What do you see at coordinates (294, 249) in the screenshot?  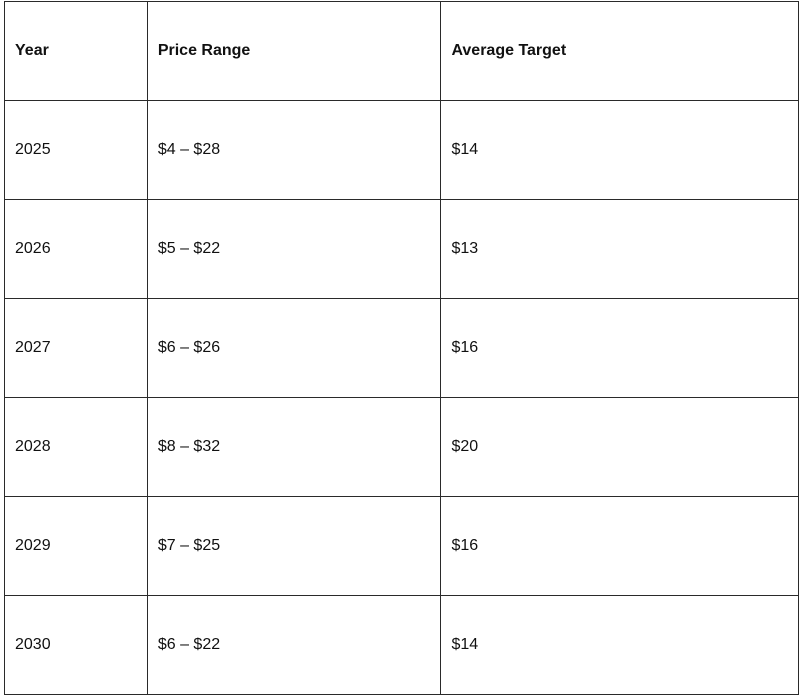 I see `price-range-cell: $5 – $22` at bounding box center [294, 249].